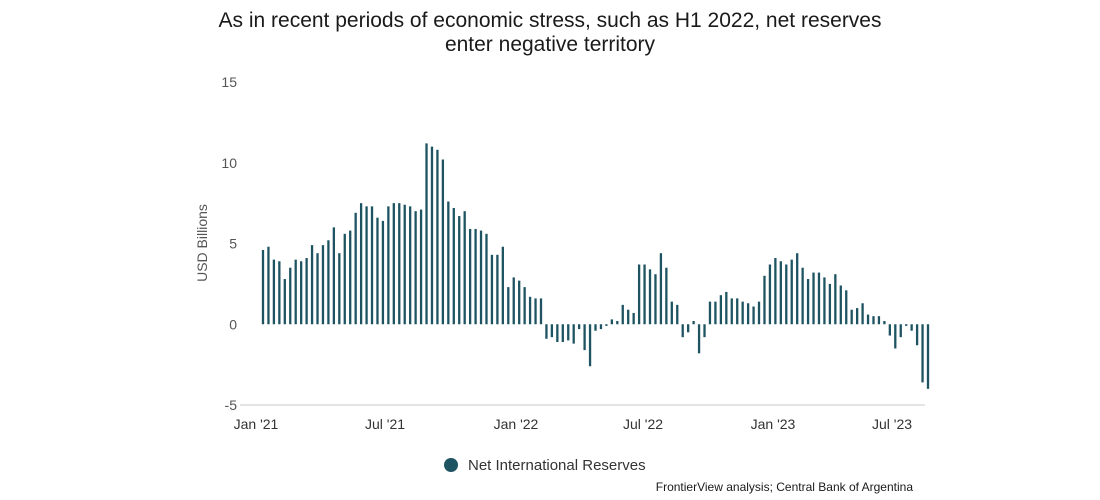  Describe the element at coordinates (643, 424) in the screenshot. I see `x-tick-label: Jul '22` at that location.